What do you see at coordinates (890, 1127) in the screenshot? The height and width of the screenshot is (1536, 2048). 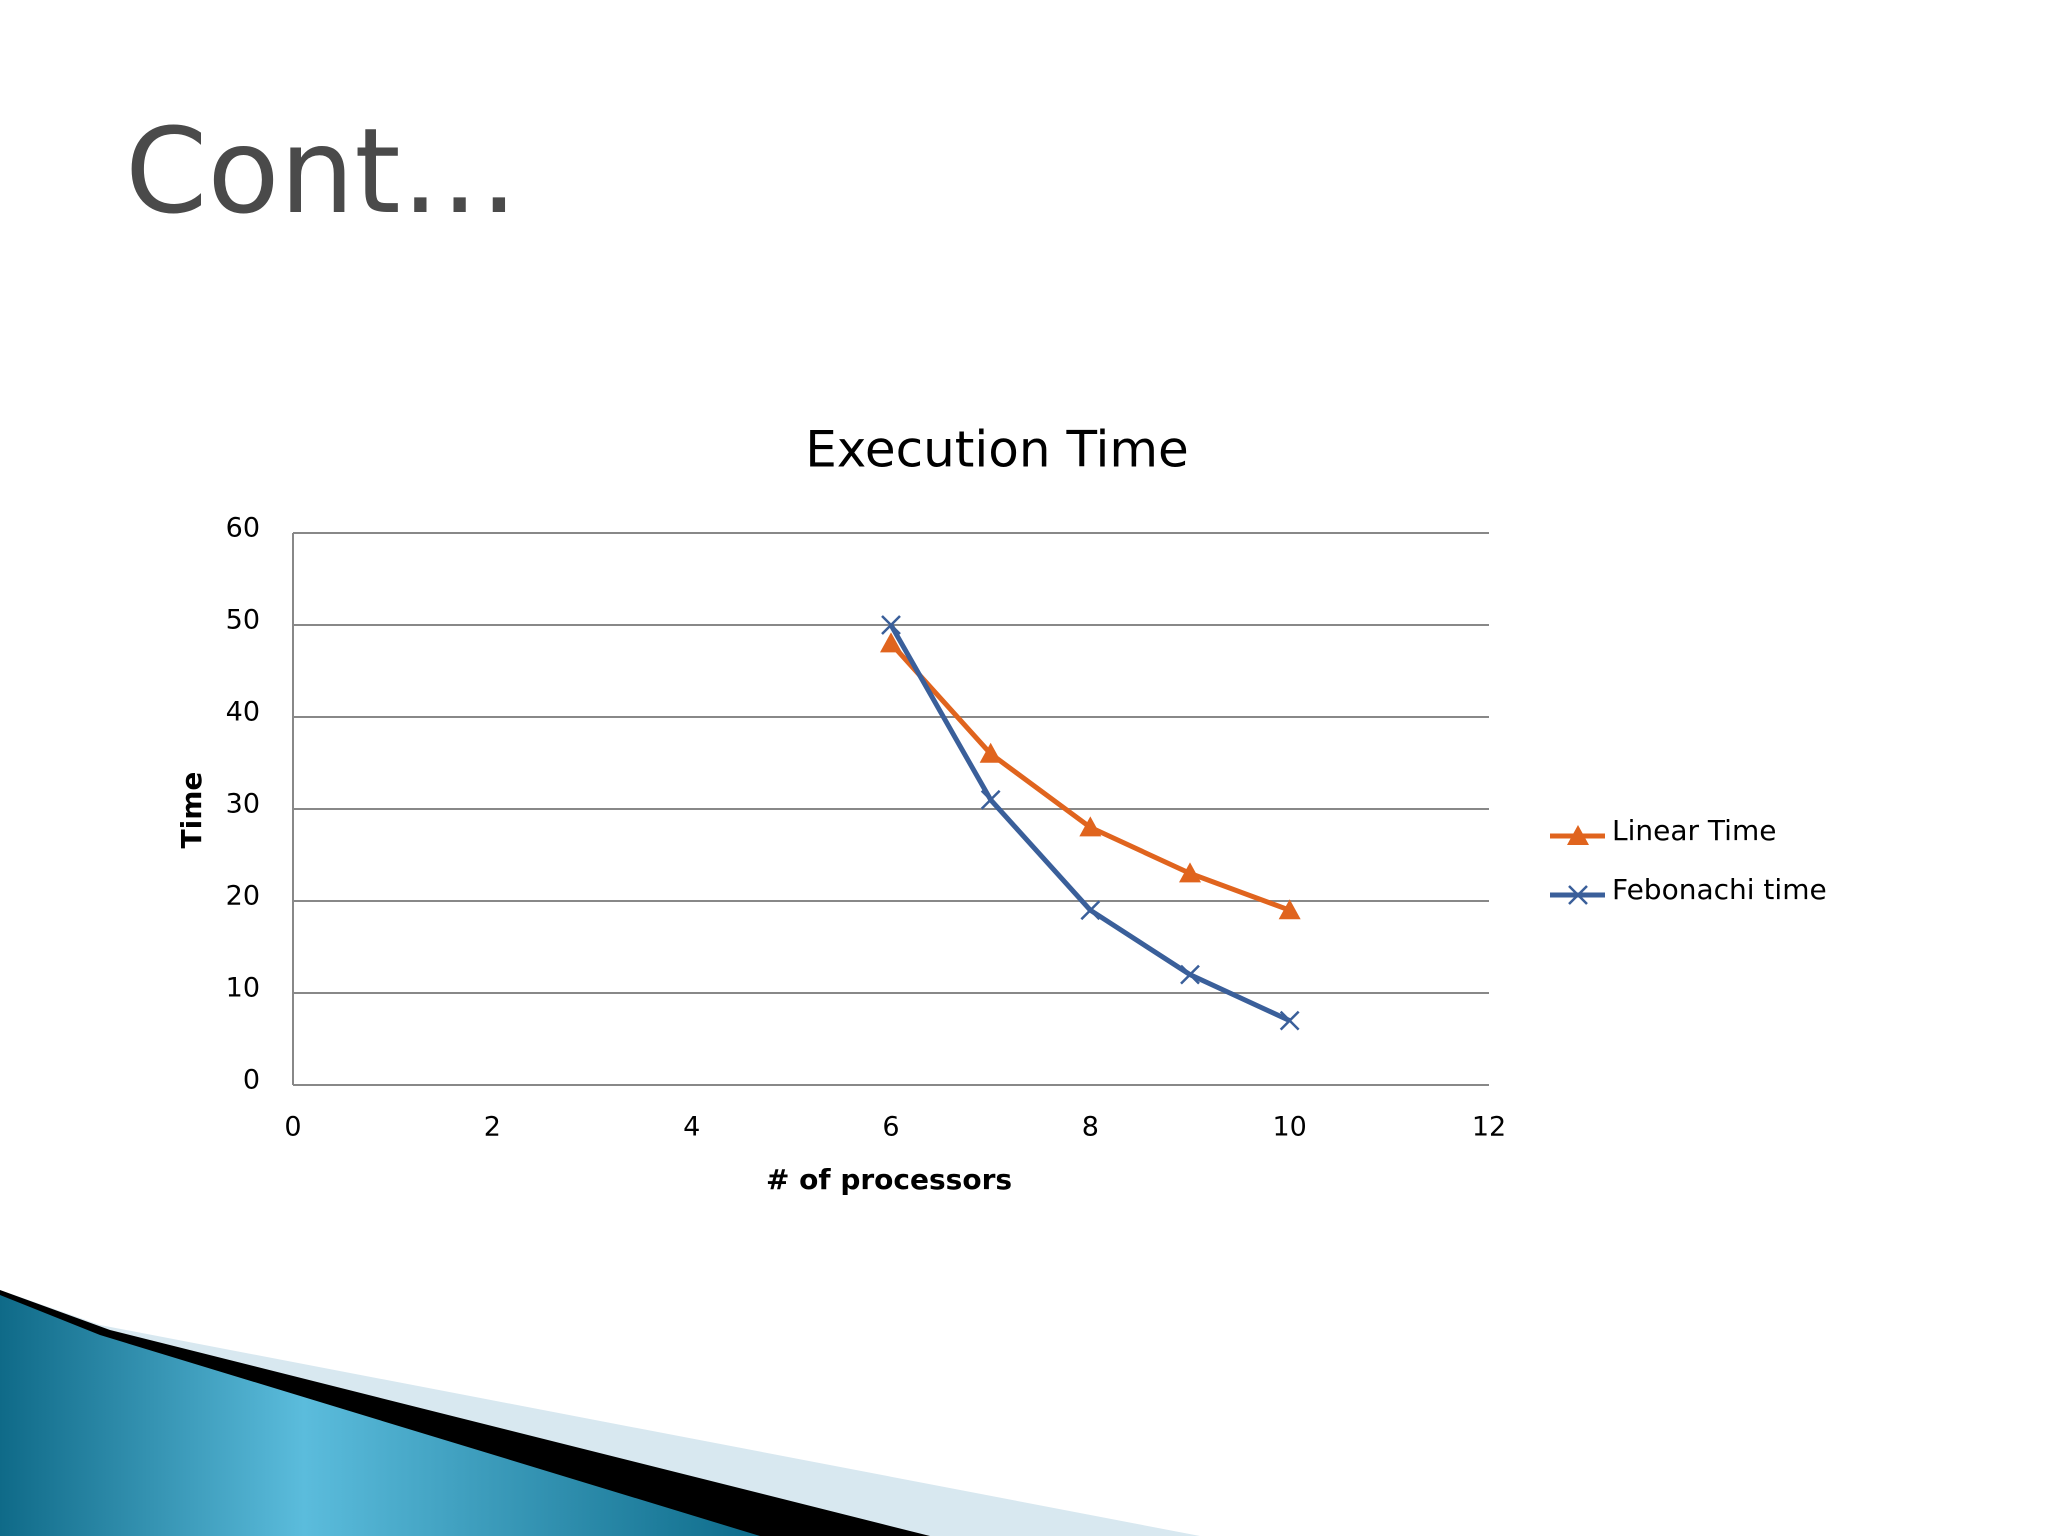 I see `x-tick-label: 6` at bounding box center [890, 1127].